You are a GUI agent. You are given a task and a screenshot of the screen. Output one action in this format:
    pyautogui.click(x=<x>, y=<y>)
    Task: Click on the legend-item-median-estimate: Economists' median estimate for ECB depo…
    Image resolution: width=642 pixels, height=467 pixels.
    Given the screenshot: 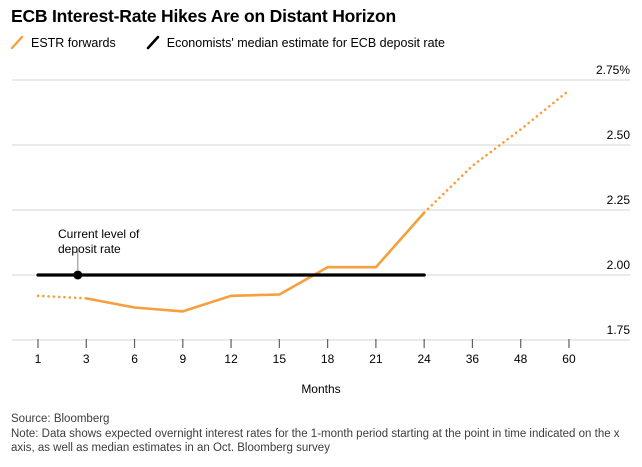 What is the action you would take?
    pyautogui.click(x=295, y=42)
    